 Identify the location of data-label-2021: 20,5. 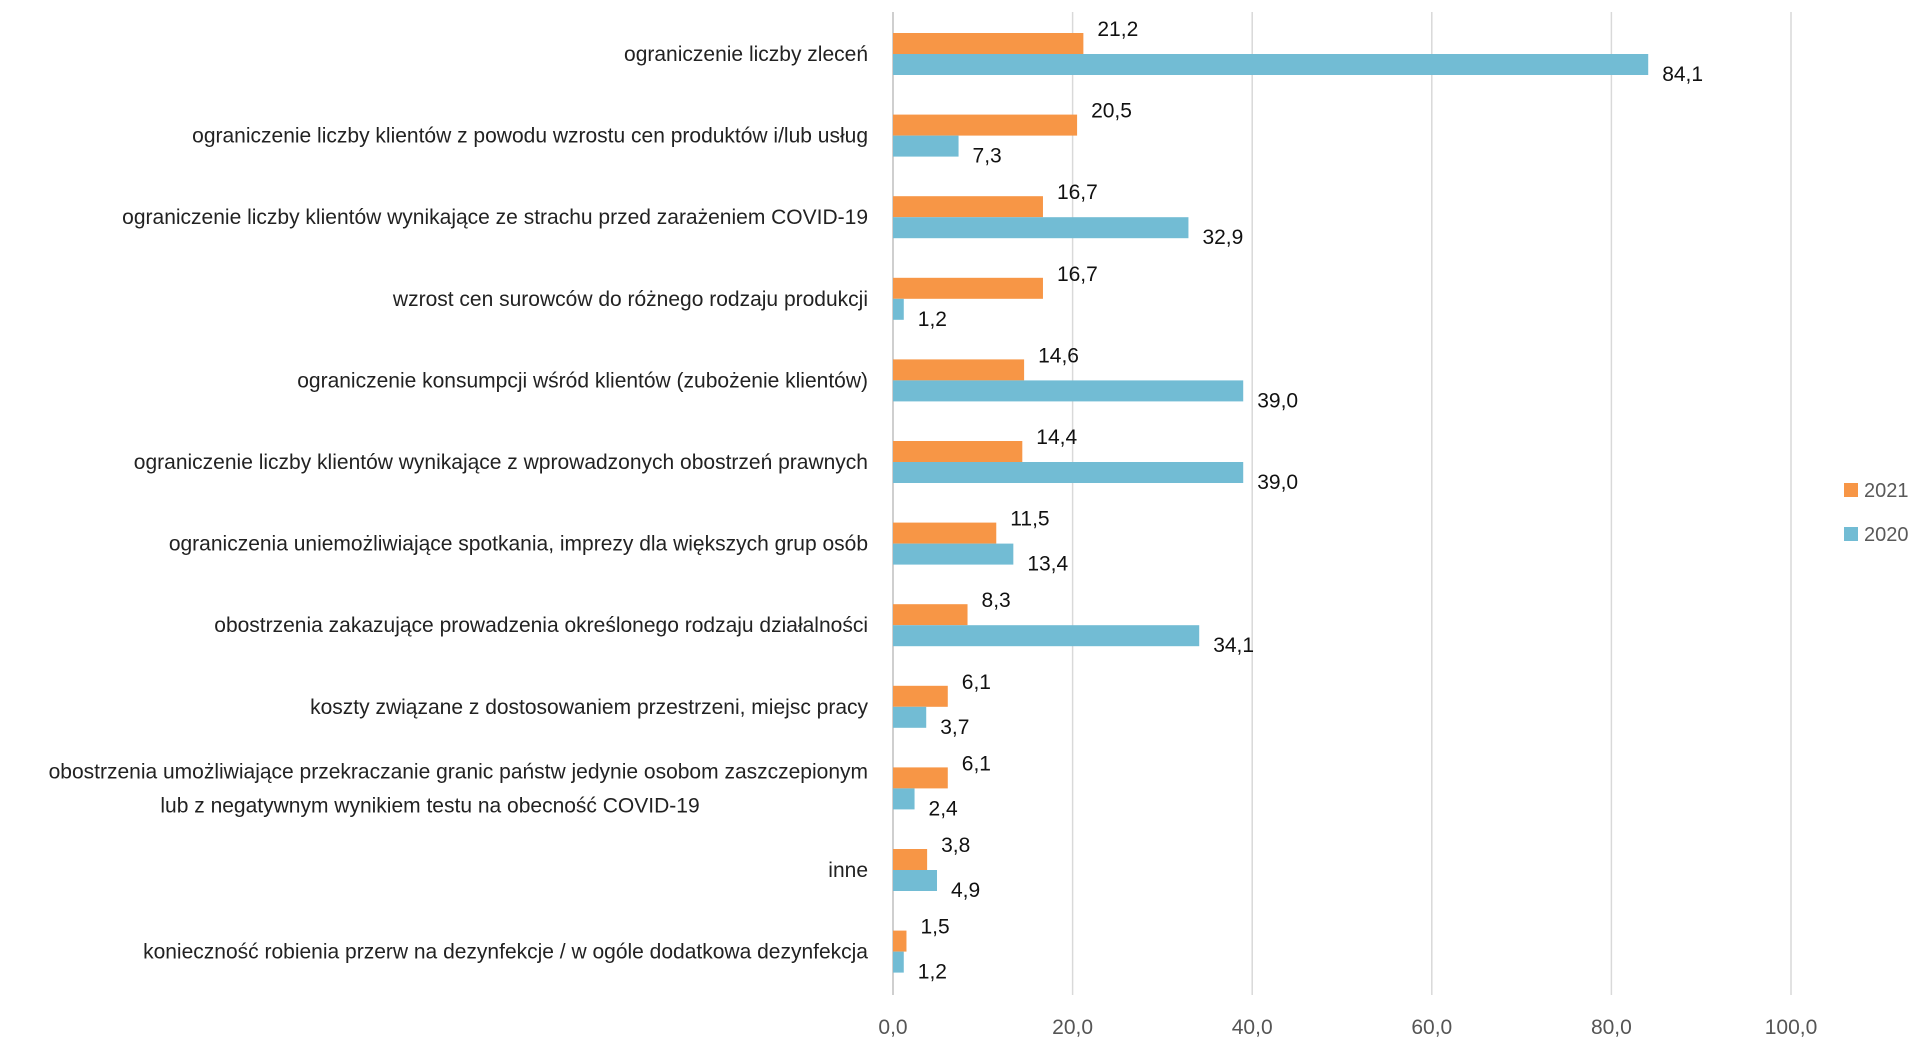
(1111, 111).